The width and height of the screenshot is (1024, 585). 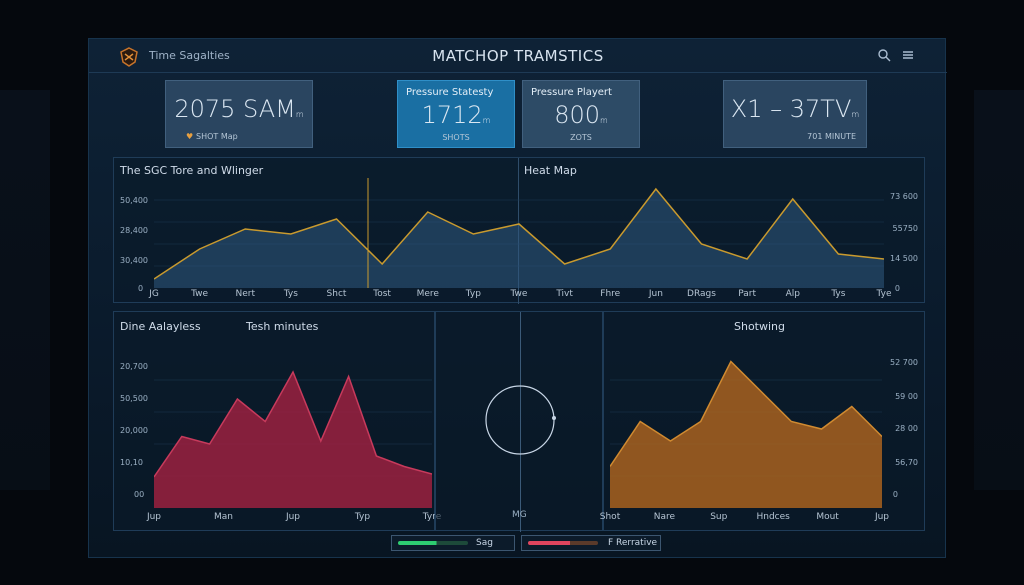 I want to click on y-tick: 10,10, so click(x=131, y=462).